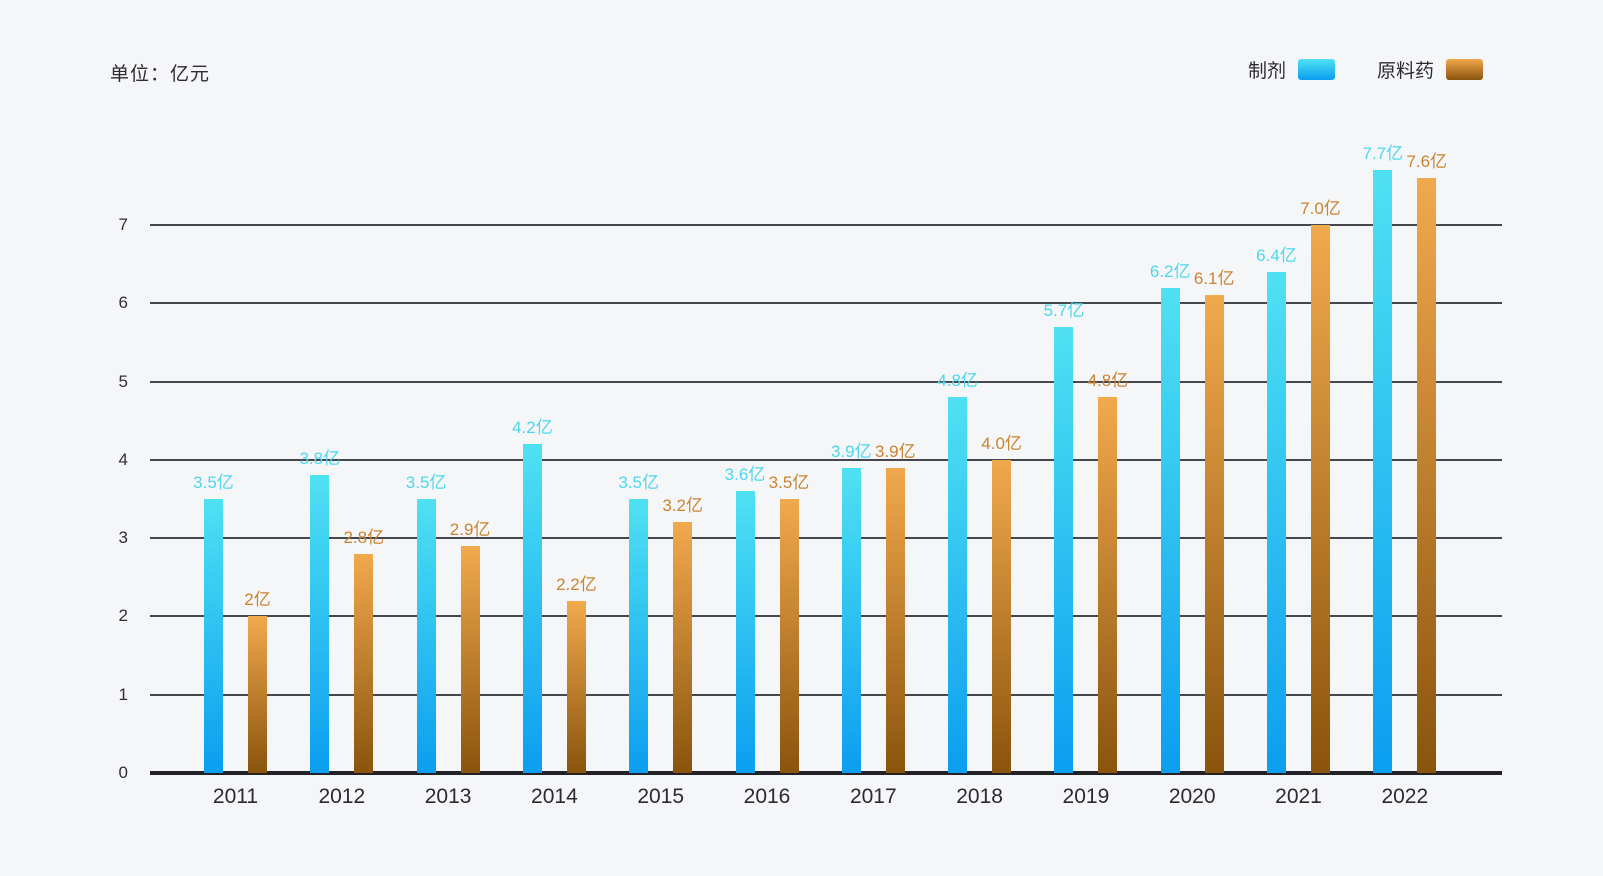 This screenshot has height=876, width=1603. I want to click on bar-preparations-2022, so click(1383, 471).